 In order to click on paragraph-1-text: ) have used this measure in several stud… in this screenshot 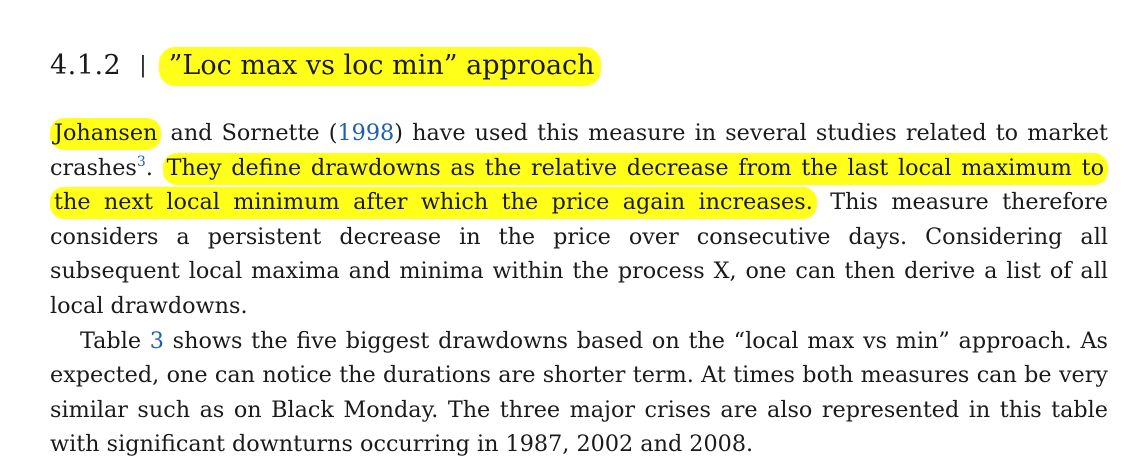, I will do `click(579, 150)`.